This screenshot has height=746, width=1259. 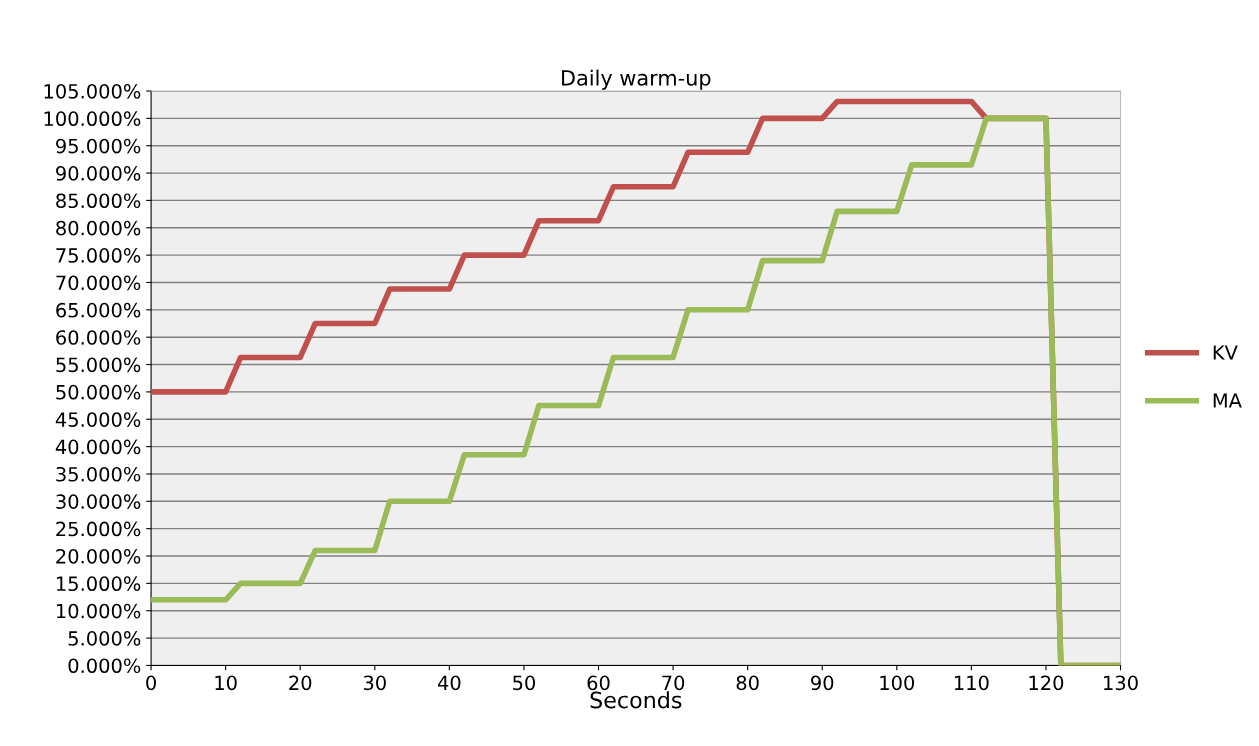 What do you see at coordinates (374, 683) in the screenshot?
I see `x-tick-label: 30` at bounding box center [374, 683].